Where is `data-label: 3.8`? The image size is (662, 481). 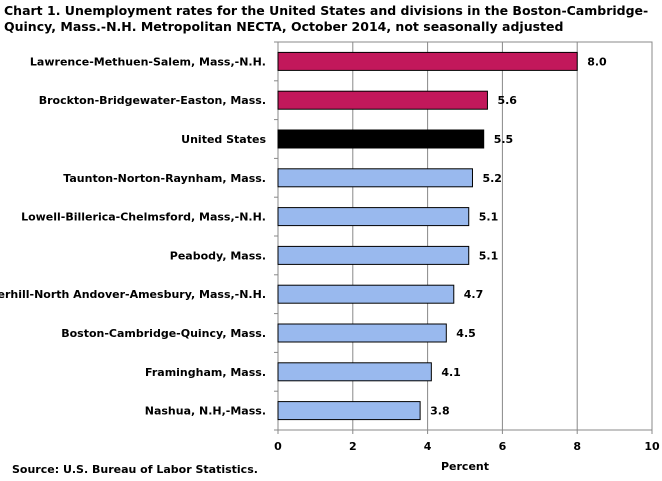
data-label: 3.8 is located at coordinates (440, 411).